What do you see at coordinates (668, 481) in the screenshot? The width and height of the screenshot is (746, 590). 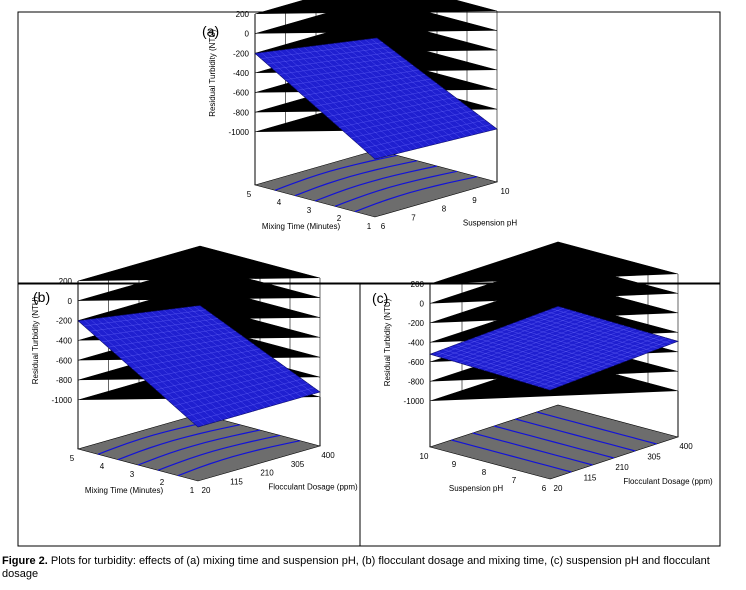 I see `y-axis-title: Flocculant Dosage (ppm)` at bounding box center [668, 481].